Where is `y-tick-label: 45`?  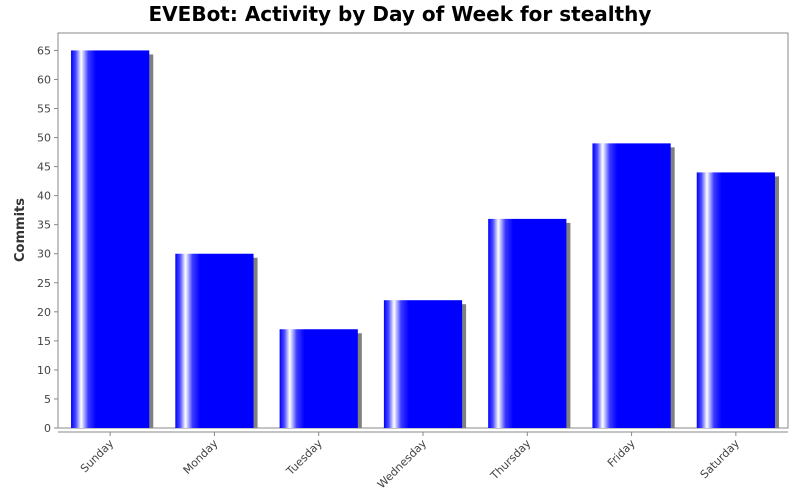
y-tick-label: 45 is located at coordinates (44, 167).